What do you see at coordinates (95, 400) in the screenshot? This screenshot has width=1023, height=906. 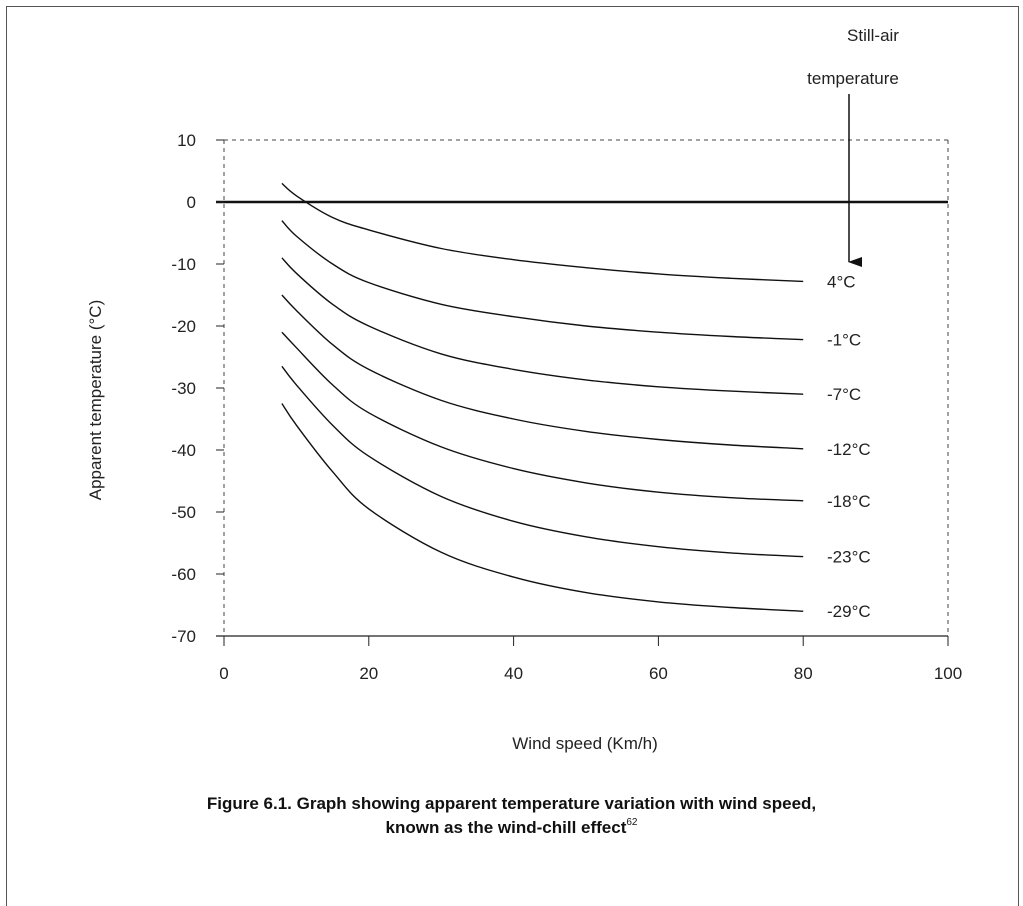 I see `y-axis-title: Apparent temperature (°C)` at bounding box center [95, 400].